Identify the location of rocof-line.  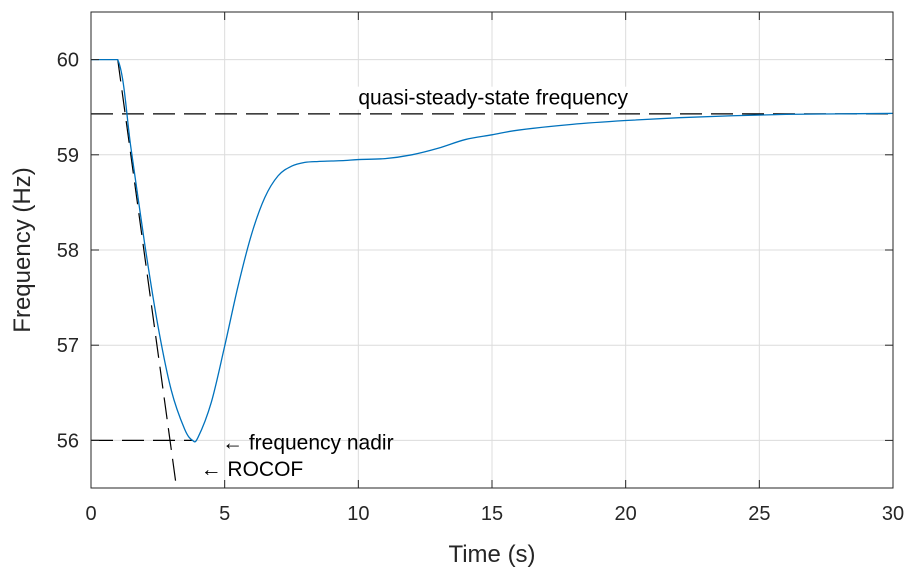
(147, 274).